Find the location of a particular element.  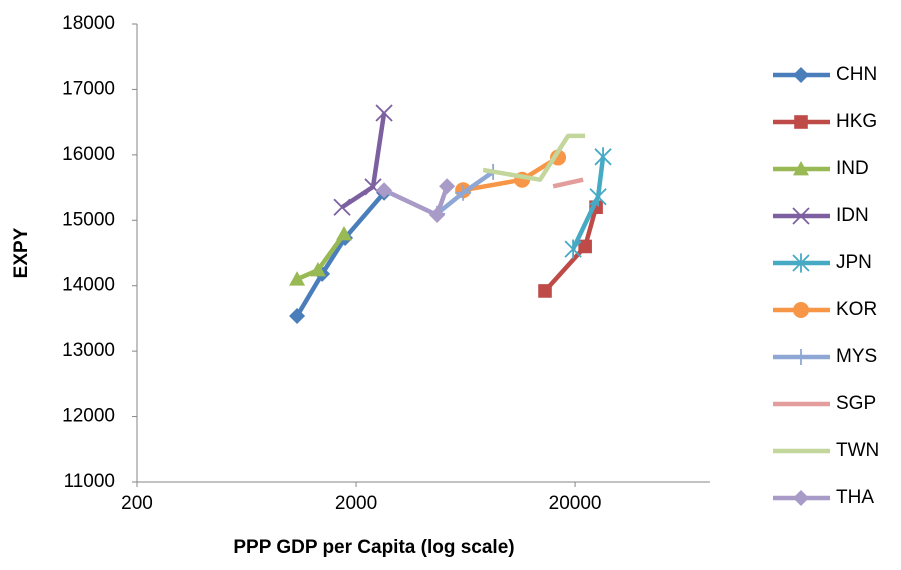

x-tick-label: 2000 is located at coordinates (356, 503).